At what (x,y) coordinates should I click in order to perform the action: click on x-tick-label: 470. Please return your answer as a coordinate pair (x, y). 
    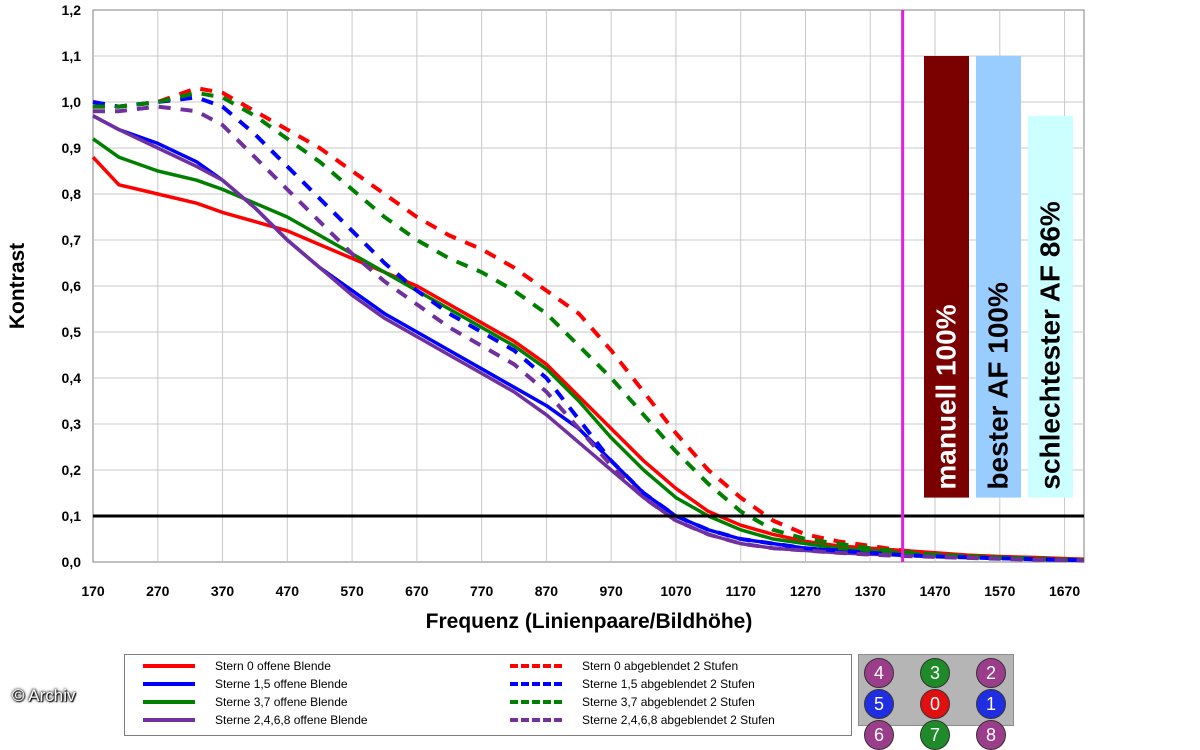
    Looking at the image, I should click on (288, 591).